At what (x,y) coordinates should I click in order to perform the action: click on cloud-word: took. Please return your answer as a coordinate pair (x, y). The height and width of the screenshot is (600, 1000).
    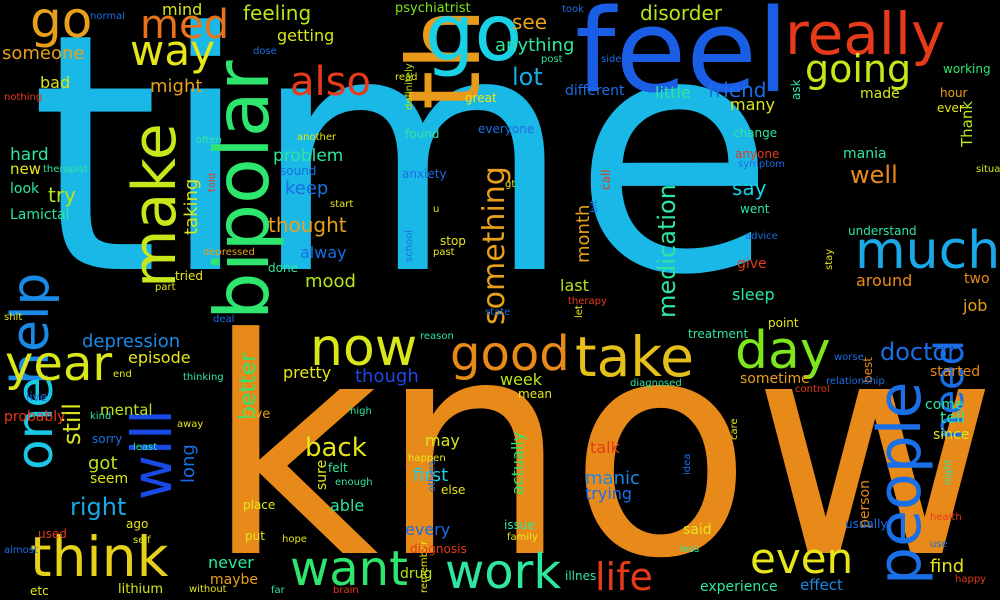
    Looking at the image, I should click on (573, 9).